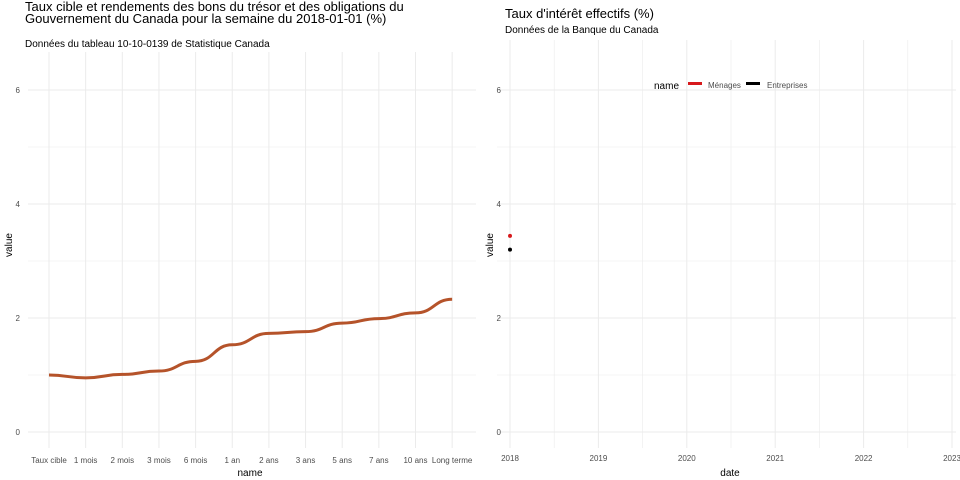  What do you see at coordinates (250, 338) in the screenshot?
I see `rates-line` at bounding box center [250, 338].